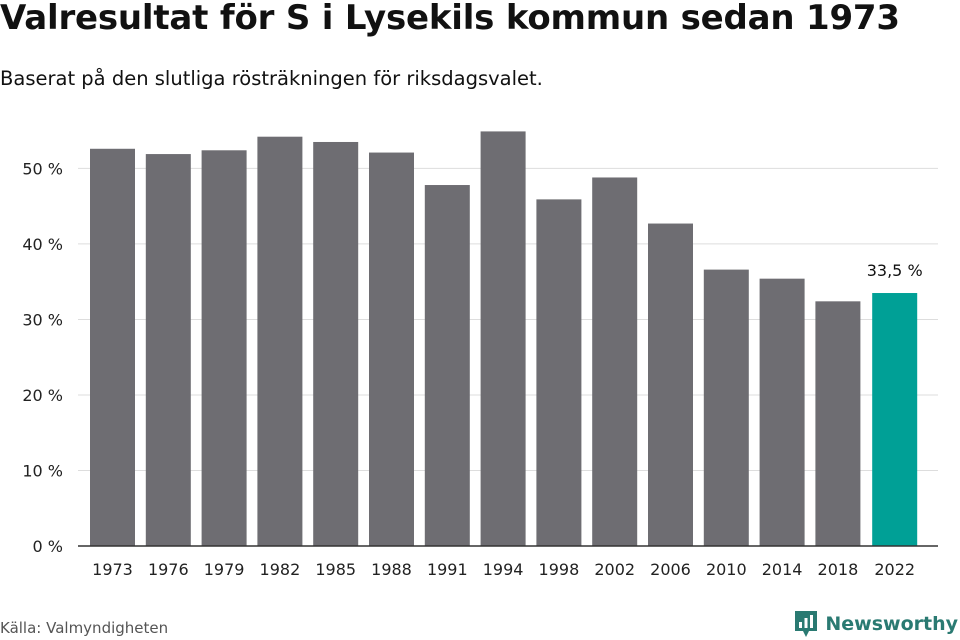 Image resolution: width=960 pixels, height=640 pixels. I want to click on x-tick-label: 1985, so click(335, 569).